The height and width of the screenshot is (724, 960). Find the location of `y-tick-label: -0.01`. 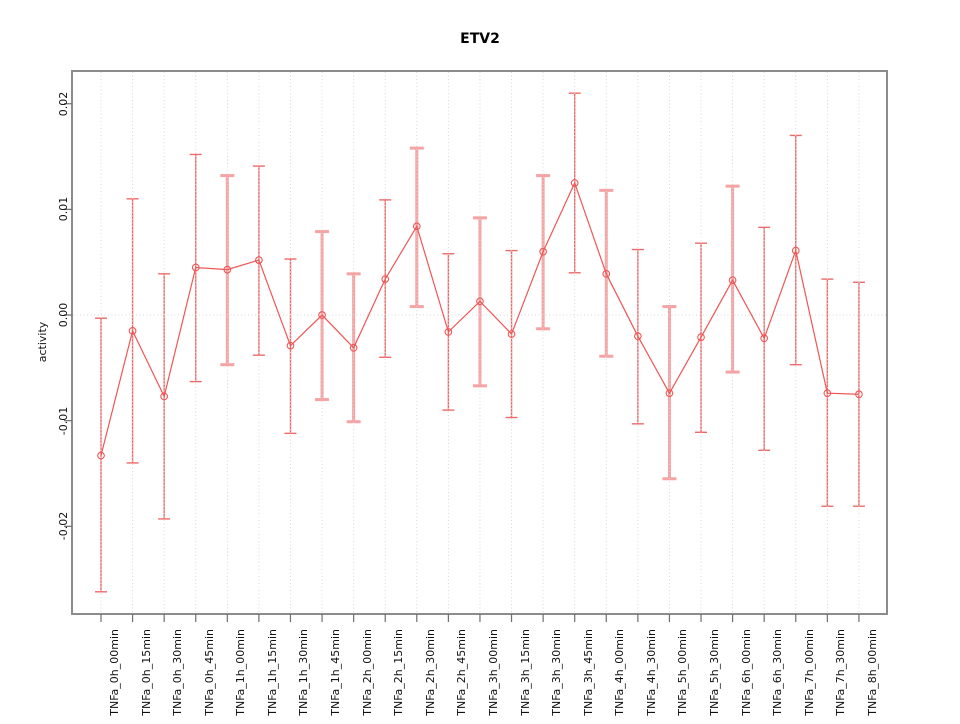

y-tick-label: -0.01 is located at coordinates (63, 420).